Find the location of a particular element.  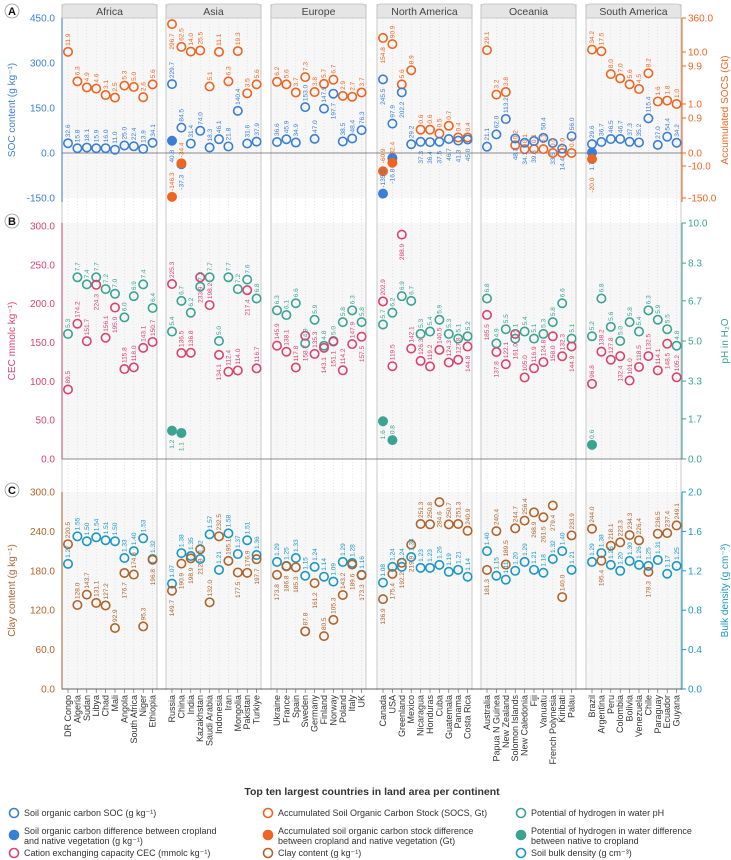

data-label: 105.0 is located at coordinates (525, 363).